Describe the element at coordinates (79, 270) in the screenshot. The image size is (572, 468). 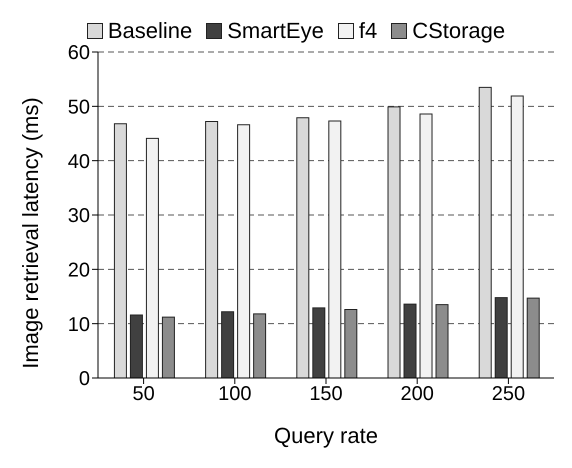
I see `y-tick-label: 20` at that location.